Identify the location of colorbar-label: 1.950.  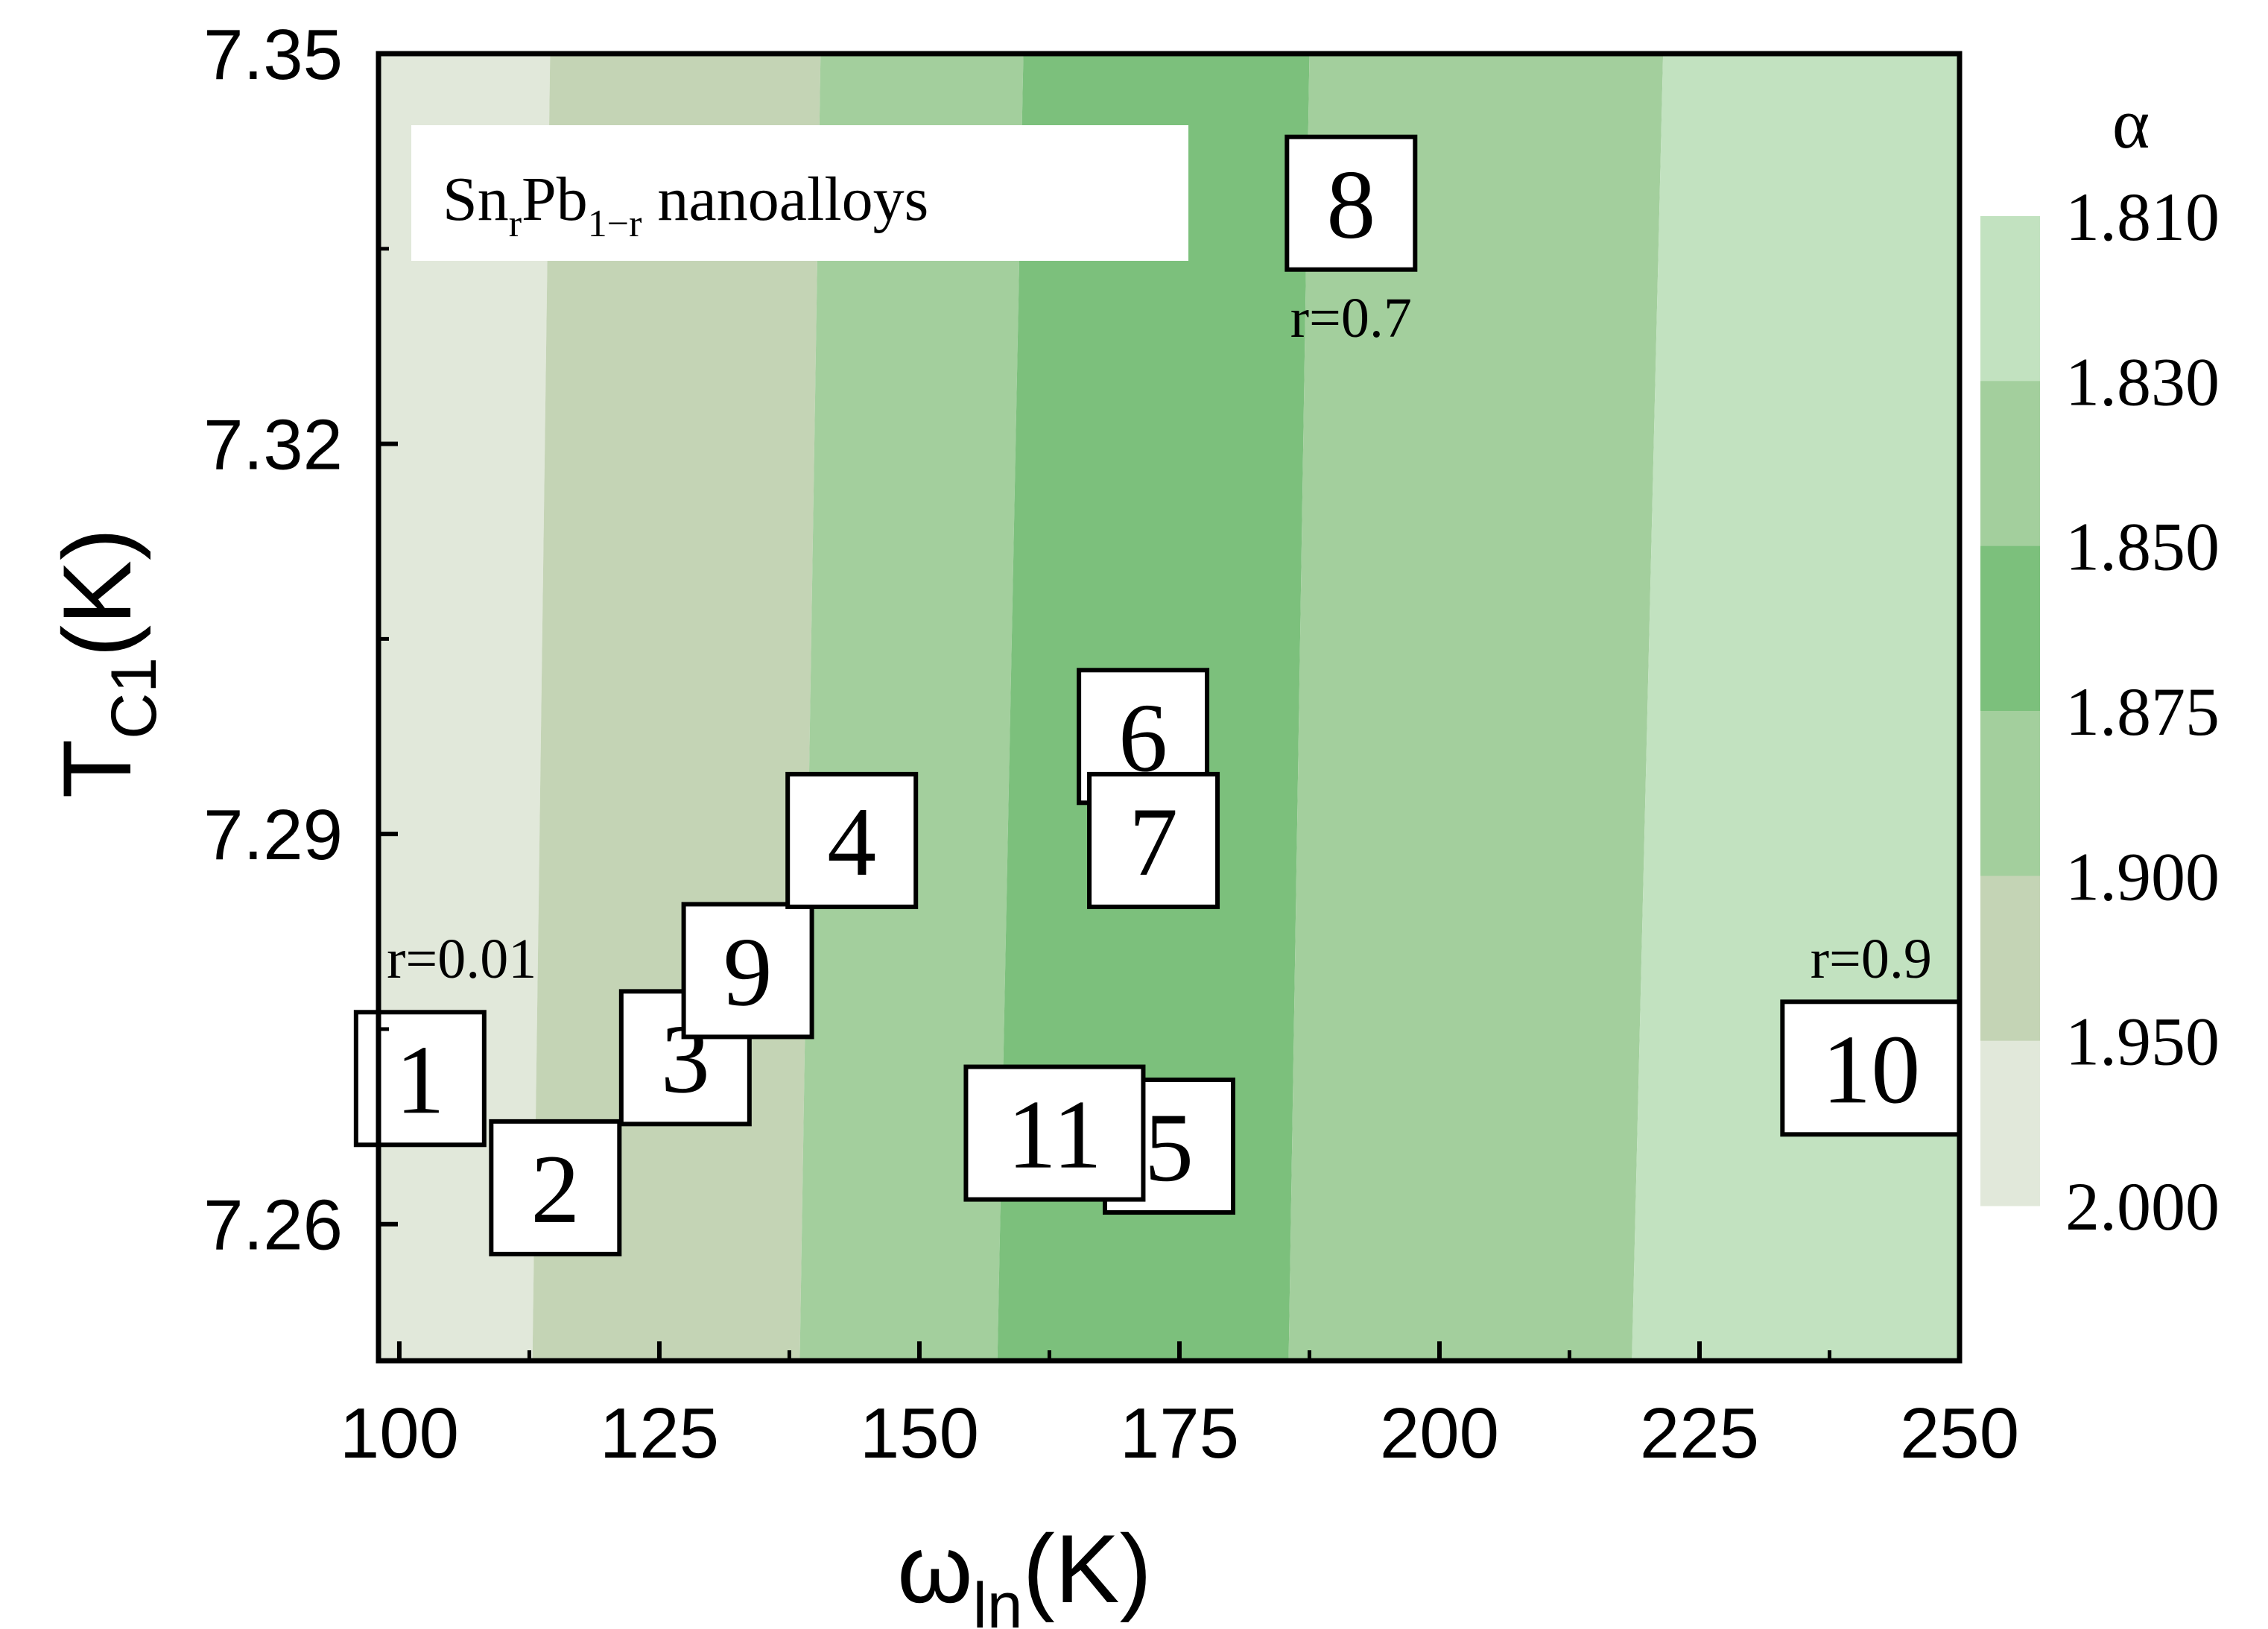
(2143, 1042).